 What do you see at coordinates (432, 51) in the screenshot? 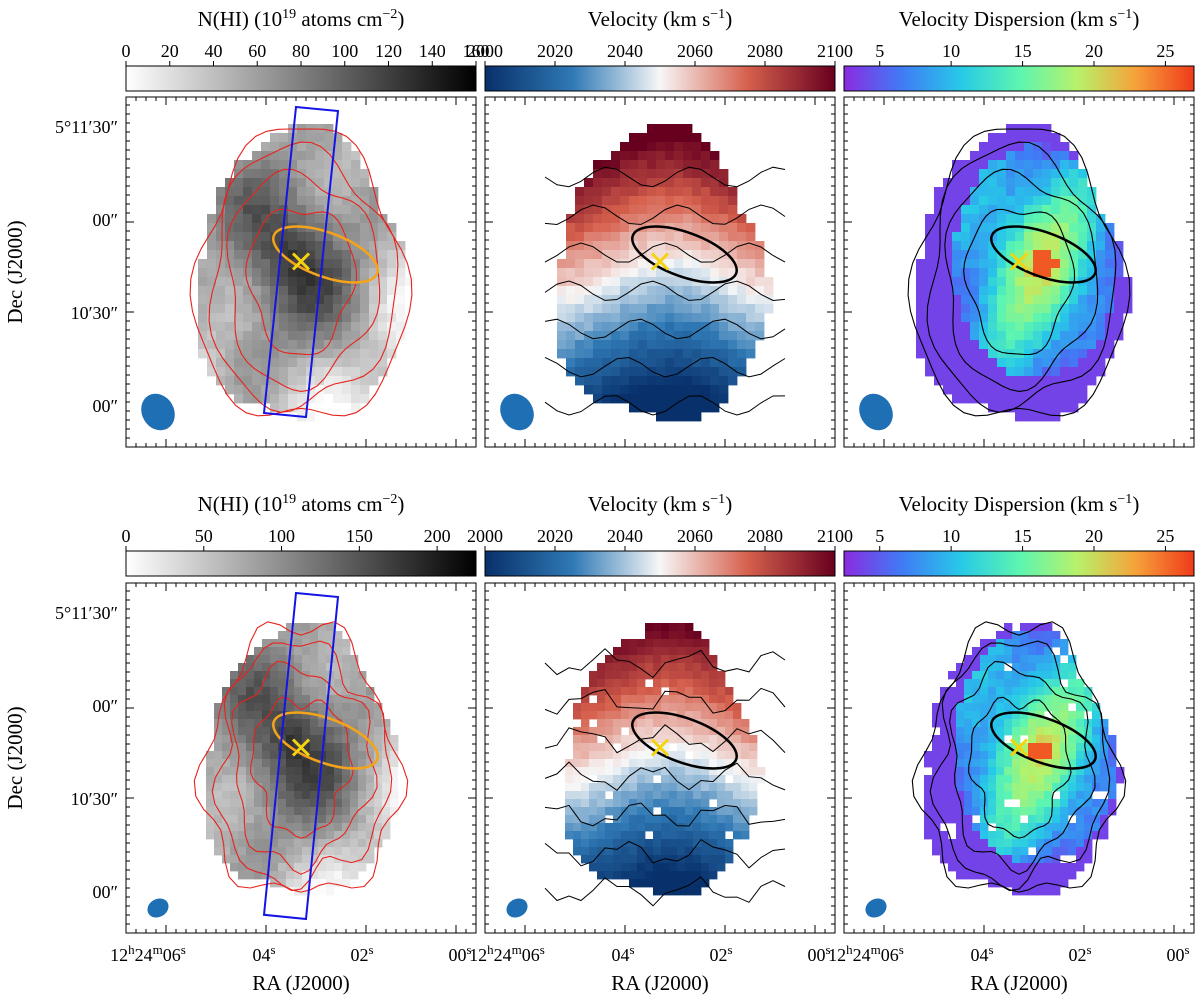
I see `colorbar-tick-label: 140` at bounding box center [432, 51].